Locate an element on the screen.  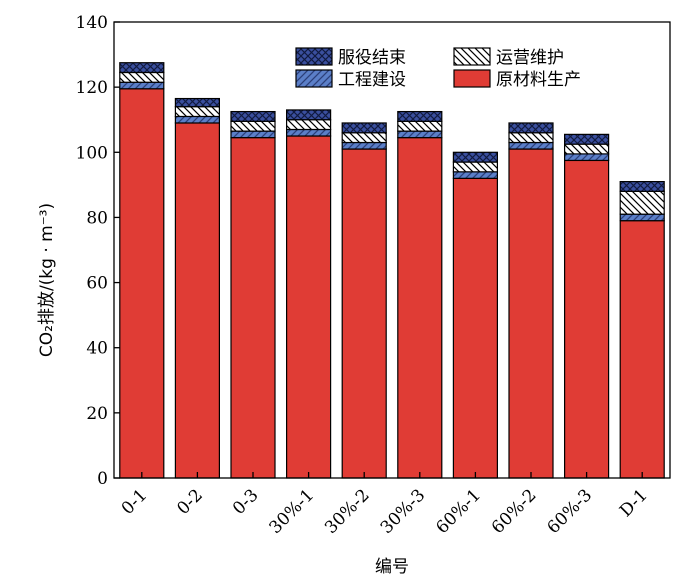
bar-30%-1-series-1 is located at coordinates (309, 132).